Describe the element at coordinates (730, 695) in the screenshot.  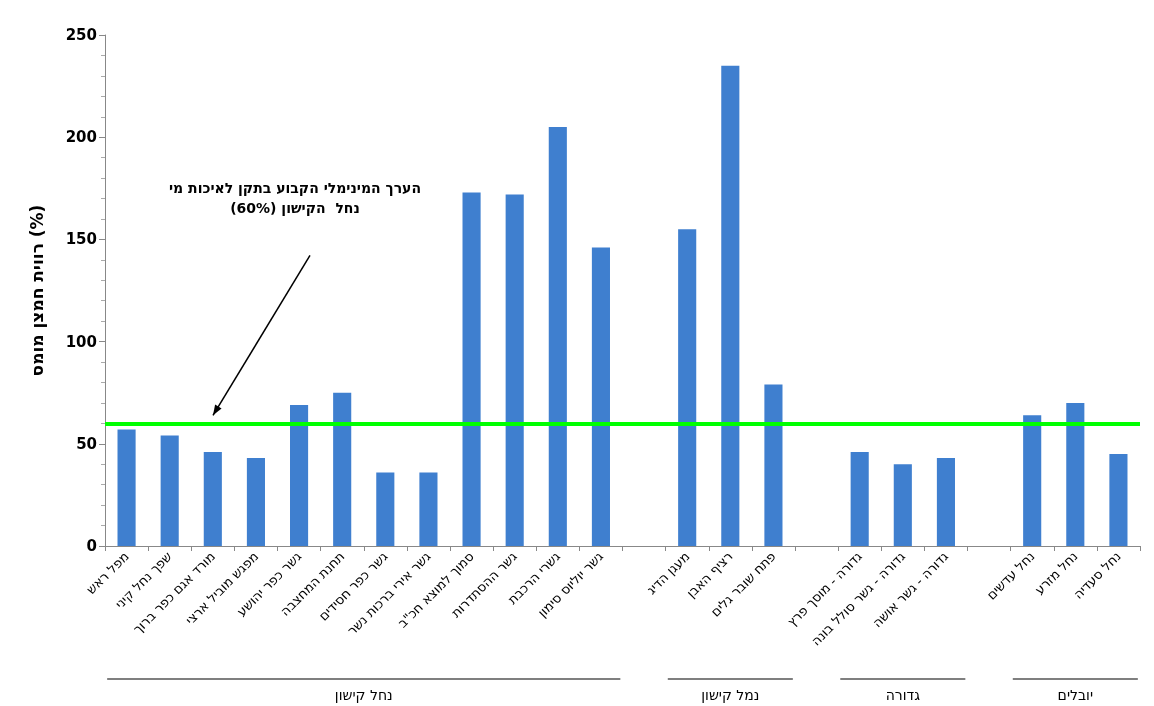
I see `text: נמל קישון` at that location.